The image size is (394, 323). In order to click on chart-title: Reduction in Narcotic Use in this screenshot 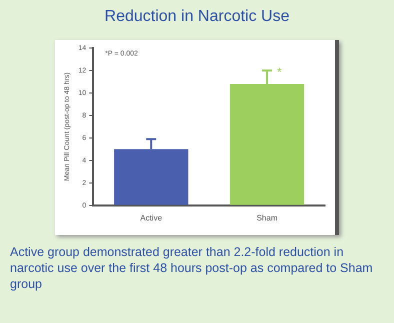, I will do `click(197, 17)`.